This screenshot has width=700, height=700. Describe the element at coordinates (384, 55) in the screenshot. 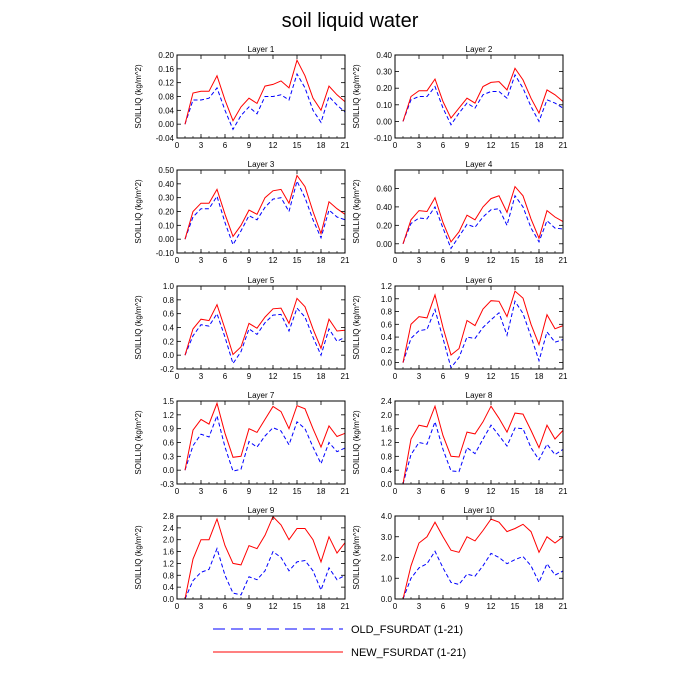

I see `y-tick-label: 0.40` at that location.